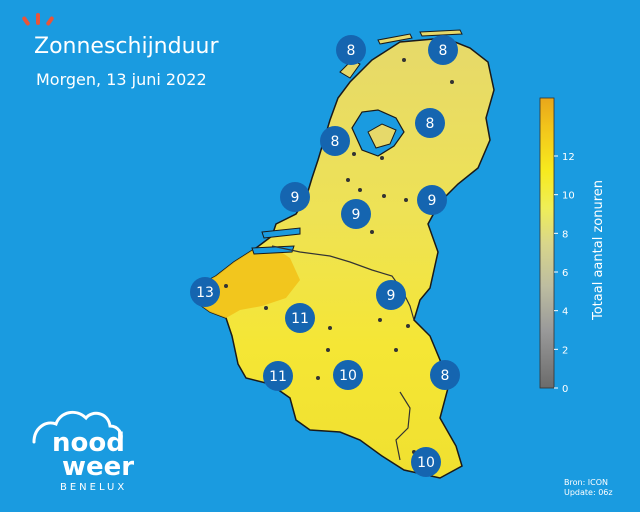  I want to click on be-lu-border, so click(403, 426).